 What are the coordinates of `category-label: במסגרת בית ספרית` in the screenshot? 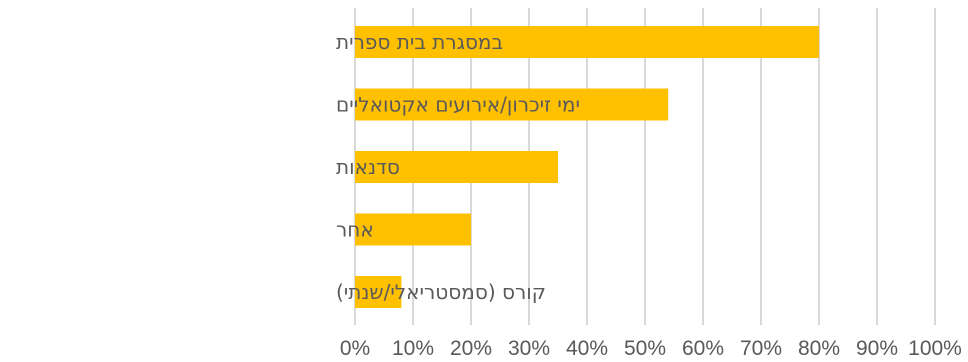 It's located at (419, 42).